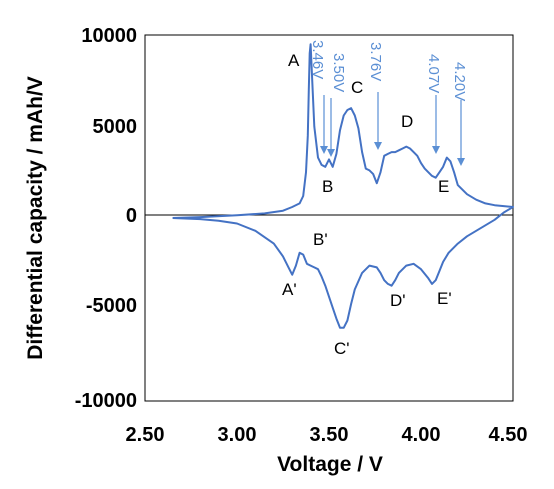 The image size is (554, 489). Describe the element at coordinates (388, 103) in the screenshot. I see `voltage-markers: 3.46V 3.50V 3.76V 4.07V 4.20V` at that location.